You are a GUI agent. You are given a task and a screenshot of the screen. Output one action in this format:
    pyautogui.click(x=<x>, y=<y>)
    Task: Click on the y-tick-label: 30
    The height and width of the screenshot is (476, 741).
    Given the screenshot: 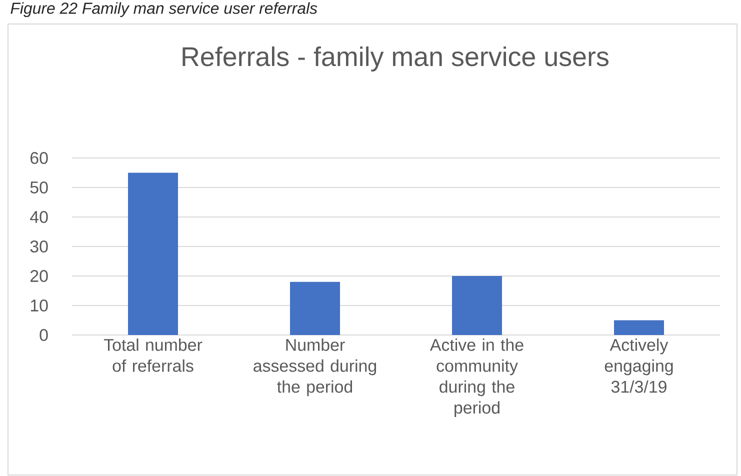 What is the action you would take?
    pyautogui.click(x=39, y=246)
    